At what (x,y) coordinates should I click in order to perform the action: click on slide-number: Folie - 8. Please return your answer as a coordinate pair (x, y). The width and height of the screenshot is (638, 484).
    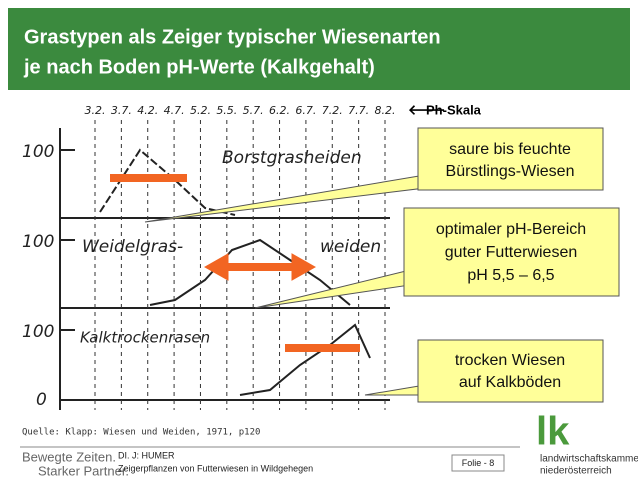
    Looking at the image, I should click on (478, 463).